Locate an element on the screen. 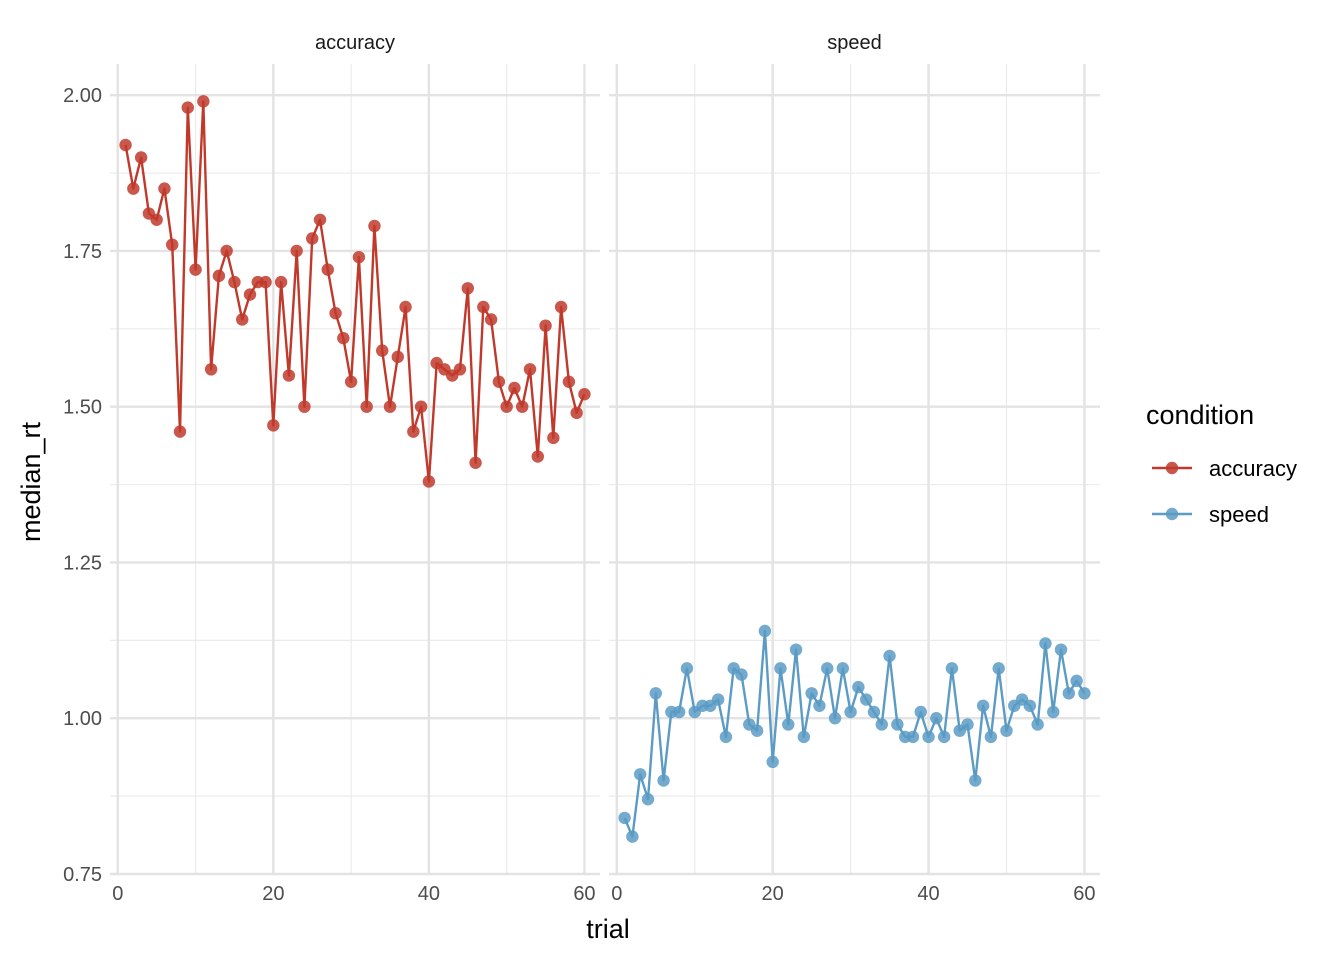 Image resolution: width=1344 pixels, height=960 pixels. x-tick-label: 40 is located at coordinates (429, 894).